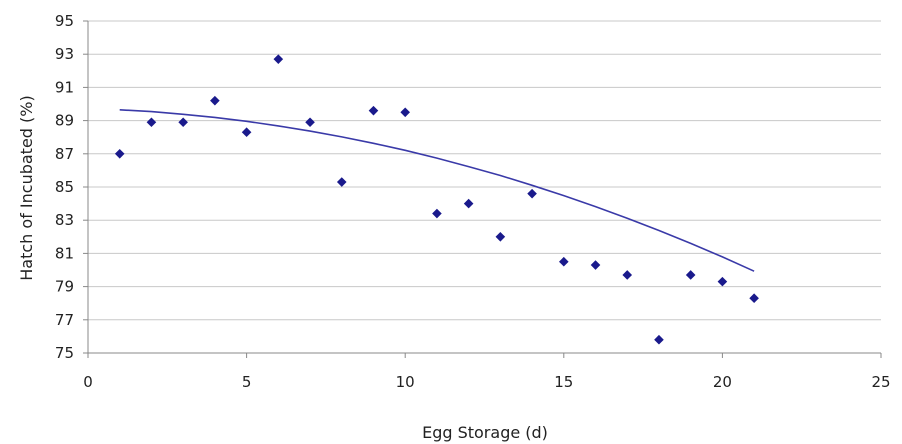 The width and height of the screenshot is (902, 444). What do you see at coordinates (486, 382) in the screenshot?
I see `x-tick-labels: 0 5 10 15 20 25` at bounding box center [486, 382].